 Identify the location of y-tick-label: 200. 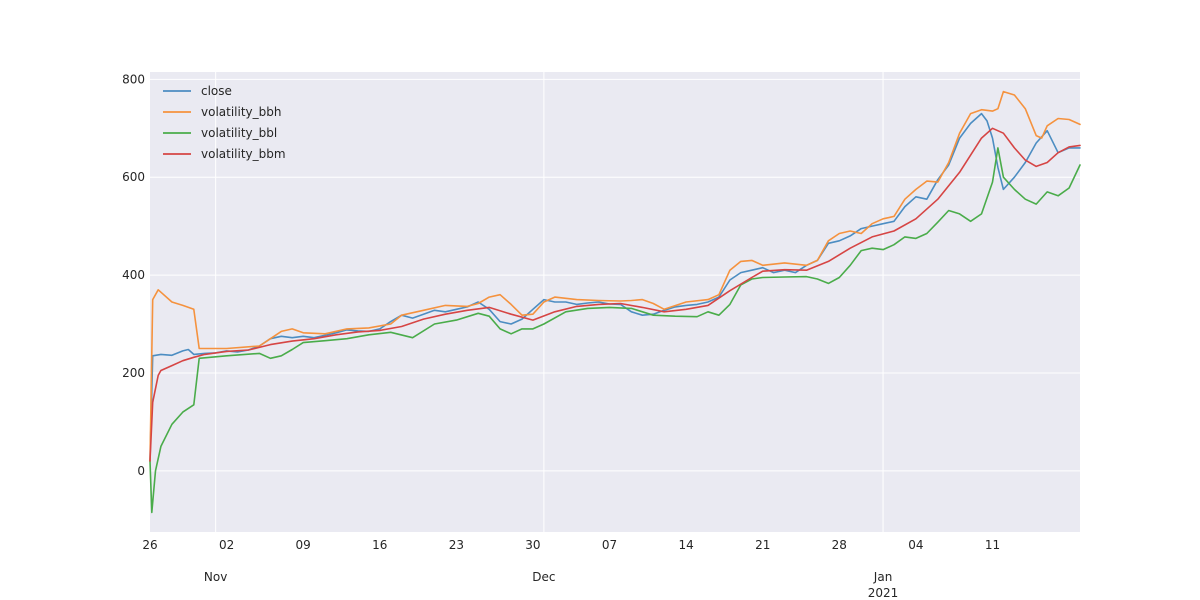
(133, 373).